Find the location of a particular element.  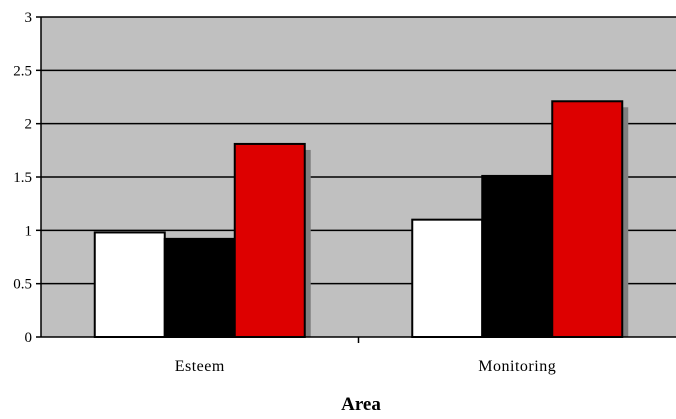

x-category-label: Esteem is located at coordinates (200, 366).